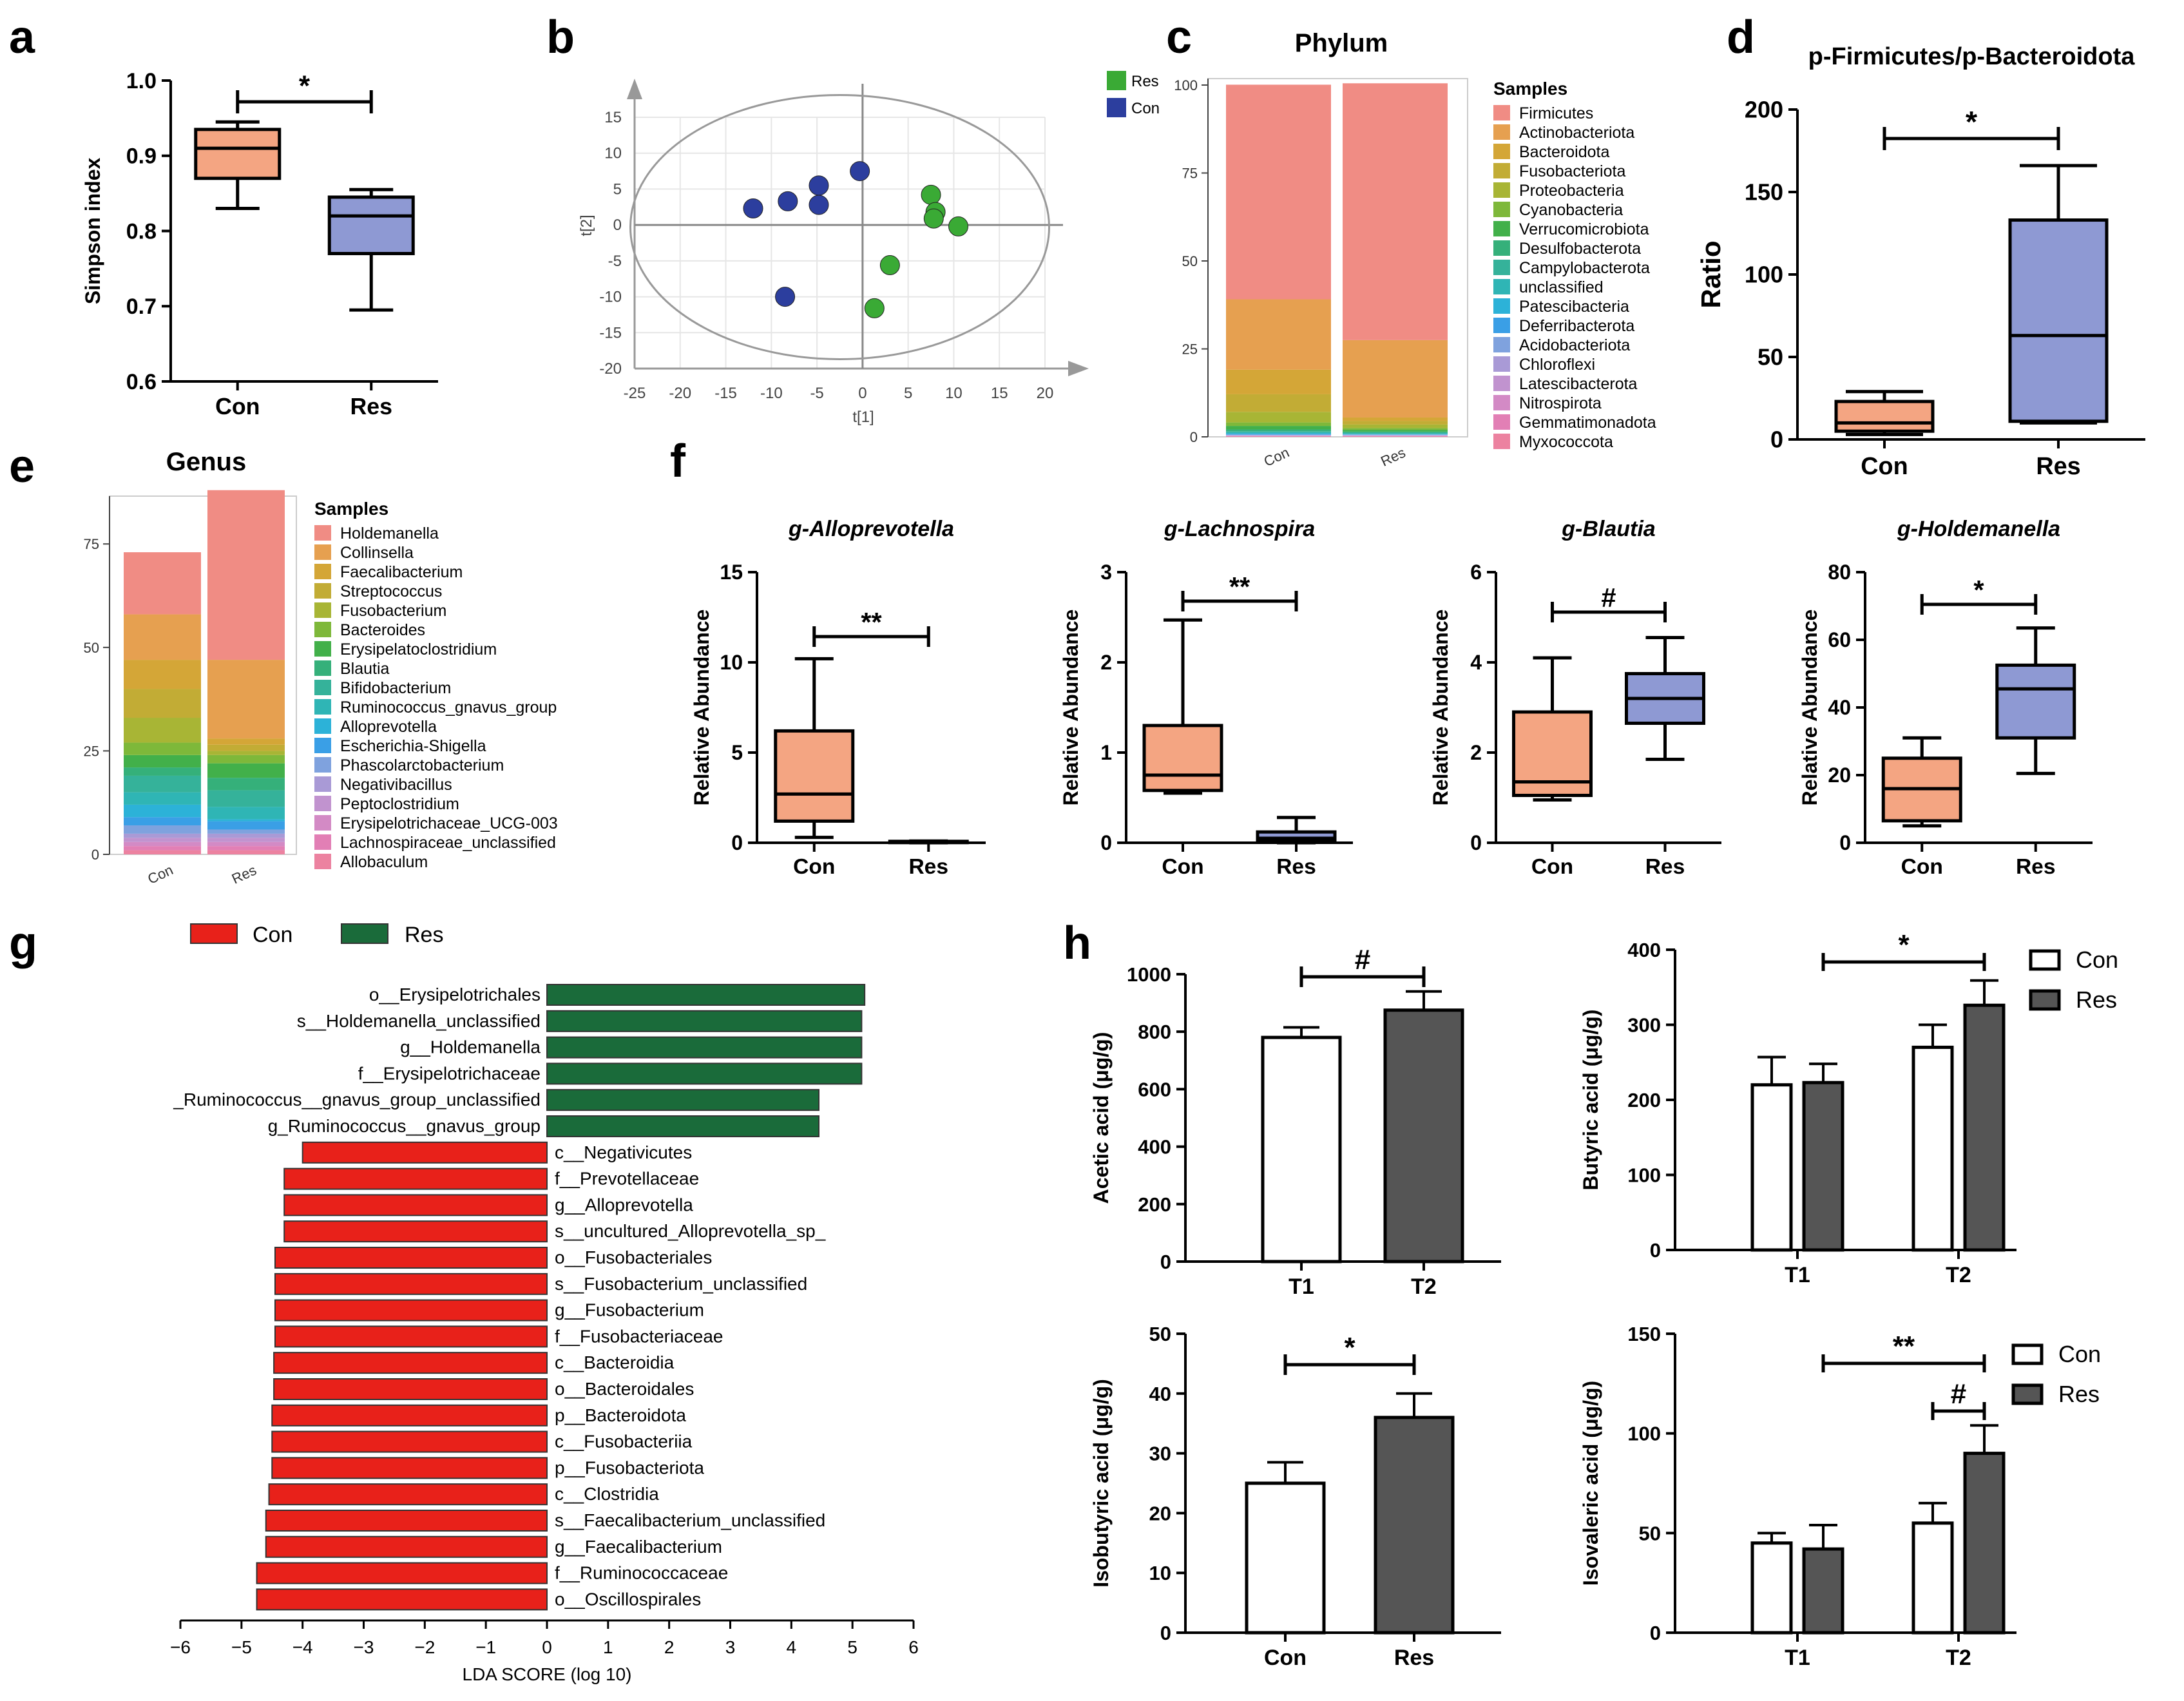 The image size is (2184, 1701). I want to click on y-tick-label: -15, so click(610, 332).